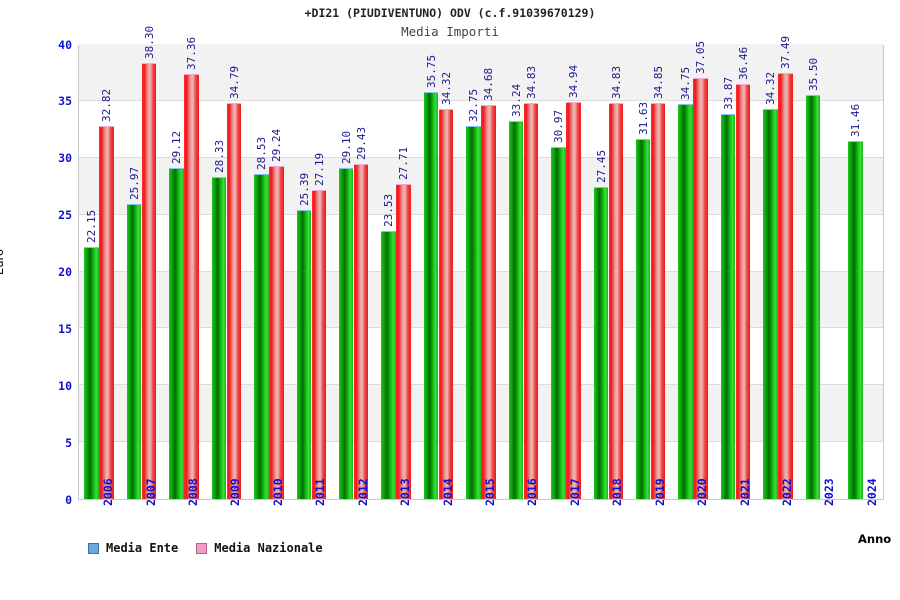 This screenshot has width=900, height=600. What do you see at coordinates (304, 190) in the screenshot?
I see `bar-value-label: 25.39` at bounding box center [304, 190].